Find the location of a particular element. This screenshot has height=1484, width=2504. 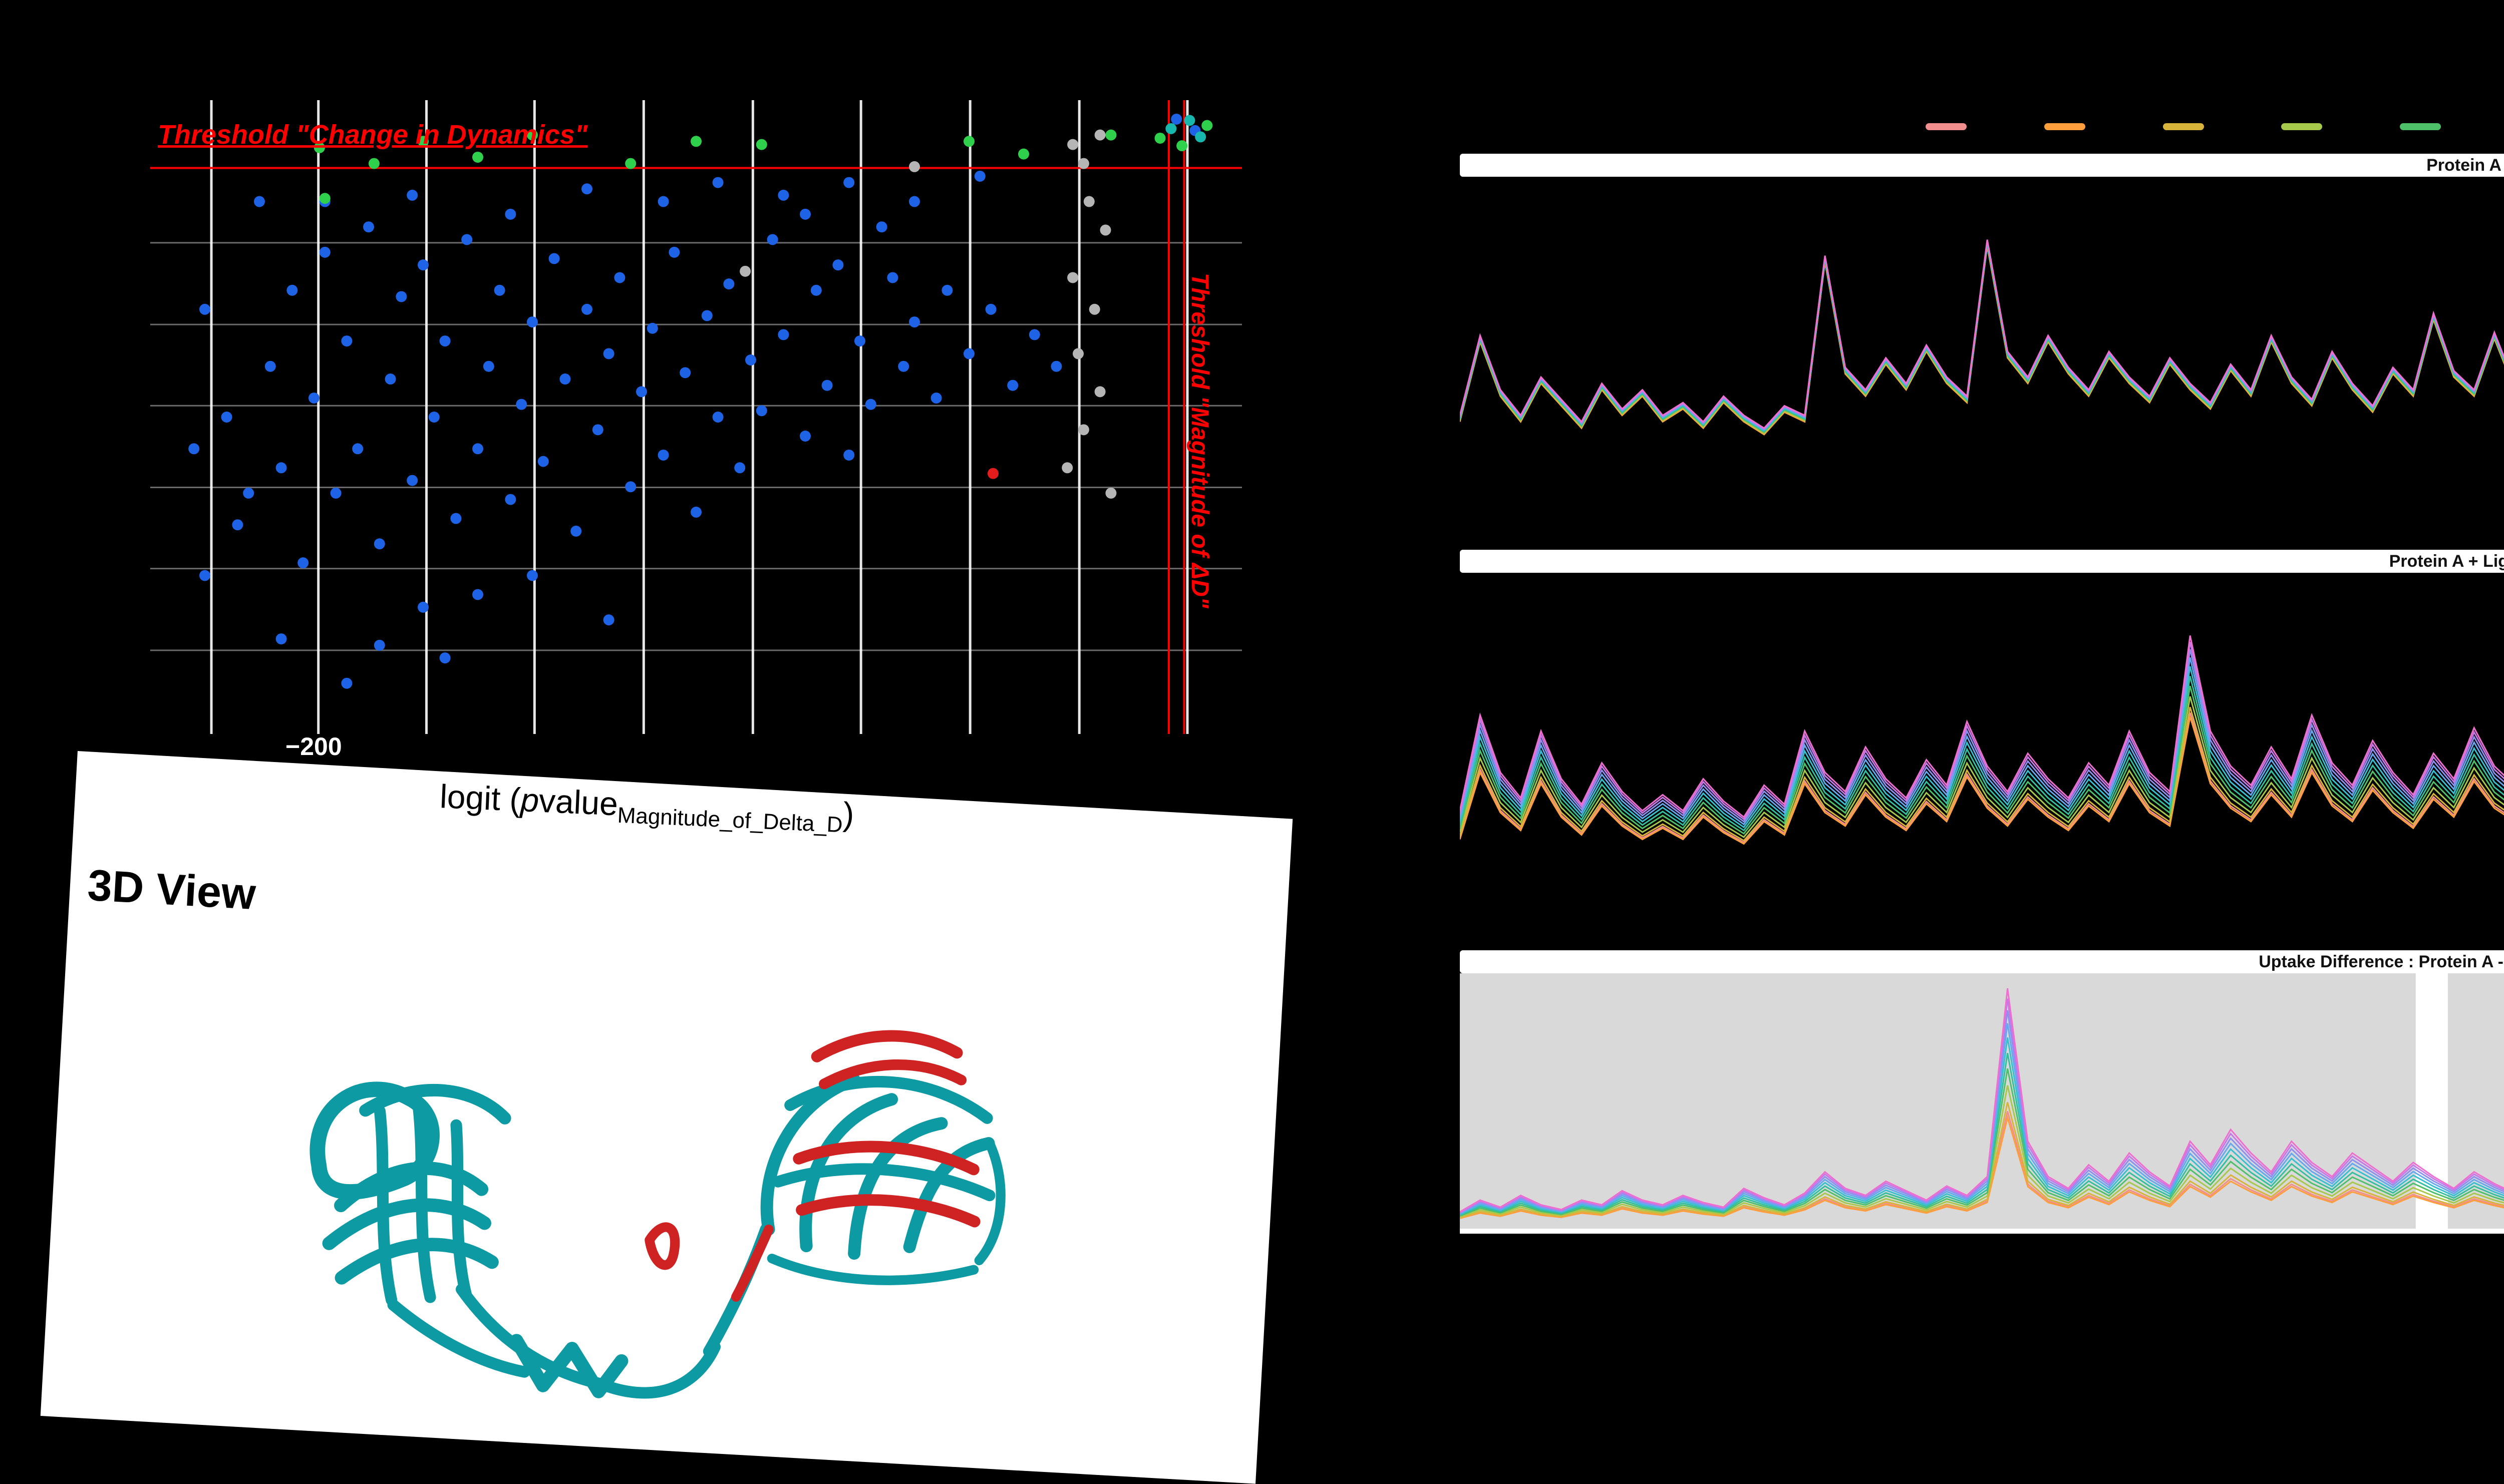

uptake-difference-plot is located at coordinates (1982, 1103).